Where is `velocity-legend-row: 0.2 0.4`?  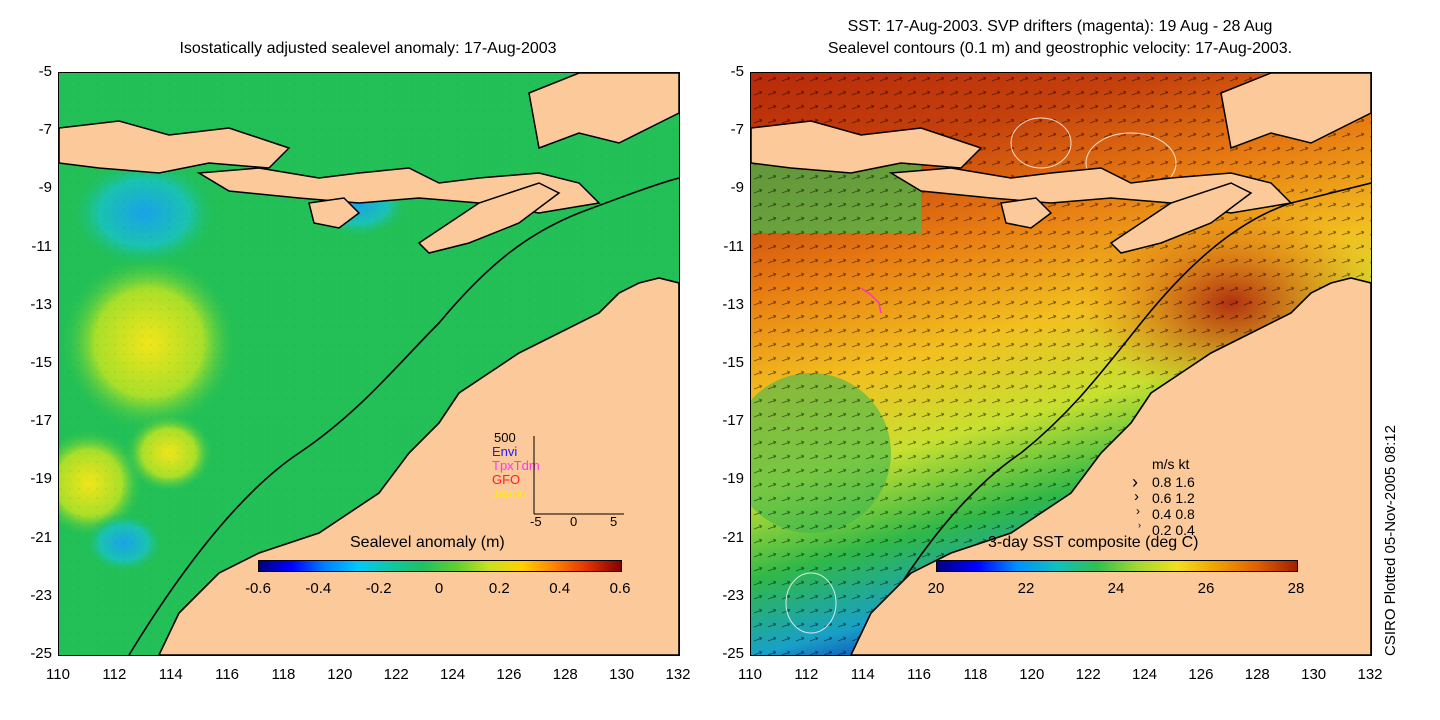 velocity-legend-row: 0.2 0.4 is located at coordinates (1173, 530).